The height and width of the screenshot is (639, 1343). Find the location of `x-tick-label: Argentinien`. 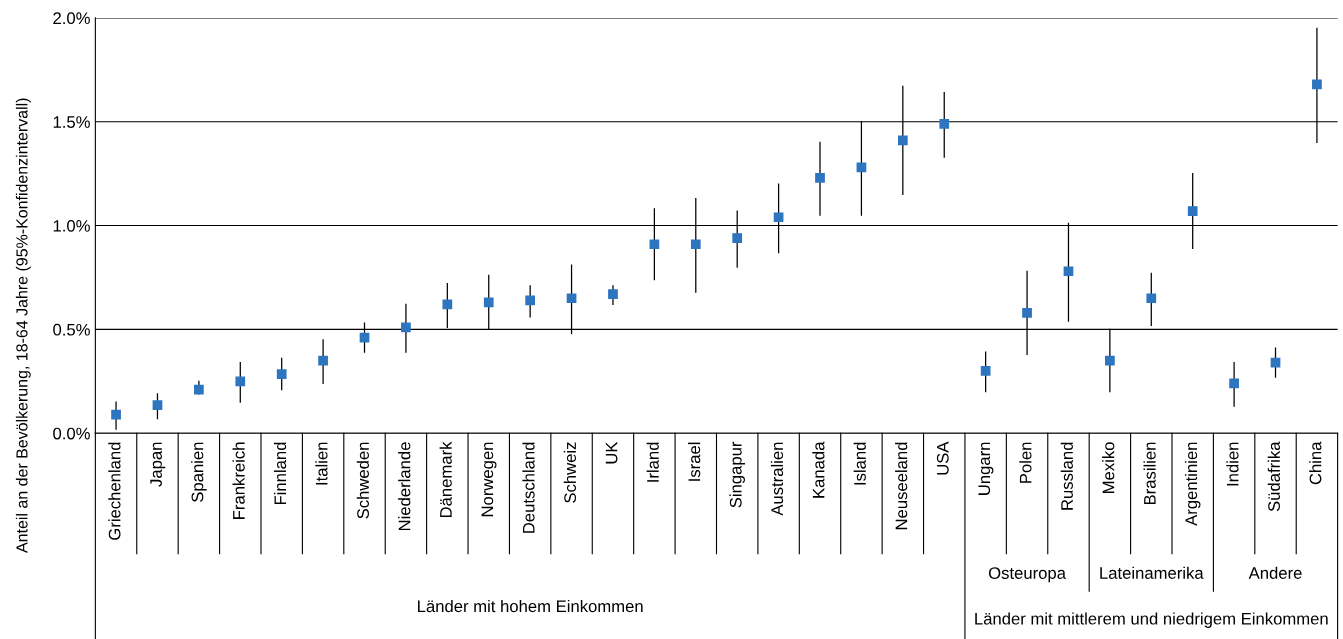

x-tick-label: Argentinien is located at coordinates (1192, 484).